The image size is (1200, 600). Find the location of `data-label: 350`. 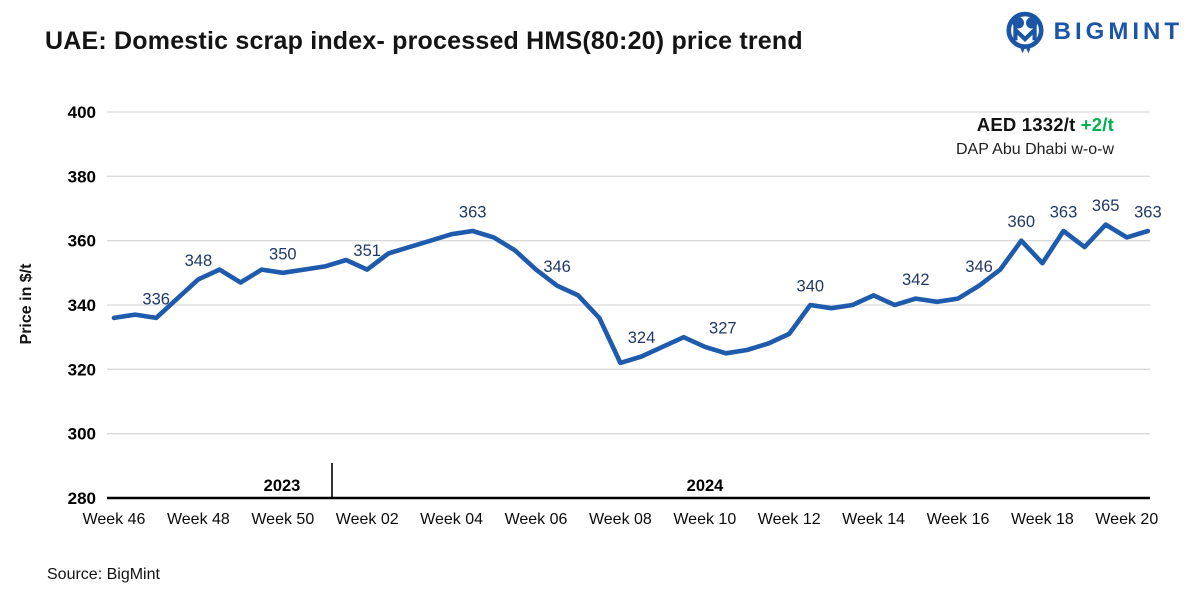

data-label: 350 is located at coordinates (283, 254).